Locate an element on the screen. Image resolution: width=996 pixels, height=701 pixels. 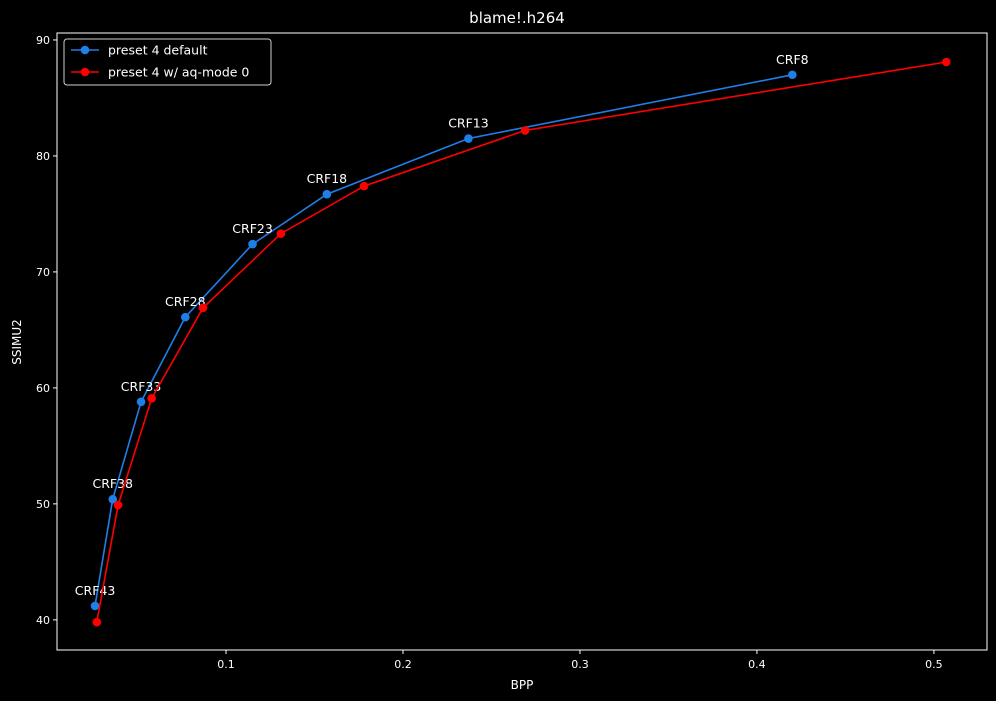
legend-box is located at coordinates (167, 62).